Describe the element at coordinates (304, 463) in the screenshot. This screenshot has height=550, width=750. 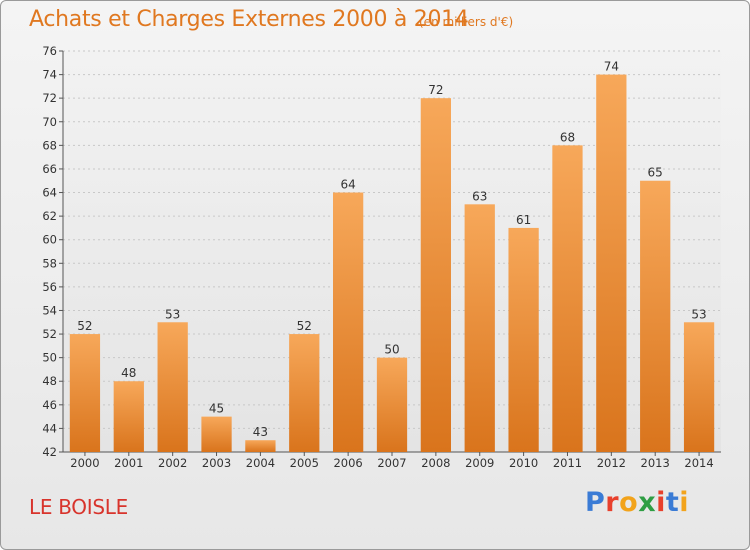
I see `x-tick-label: 2005` at that location.